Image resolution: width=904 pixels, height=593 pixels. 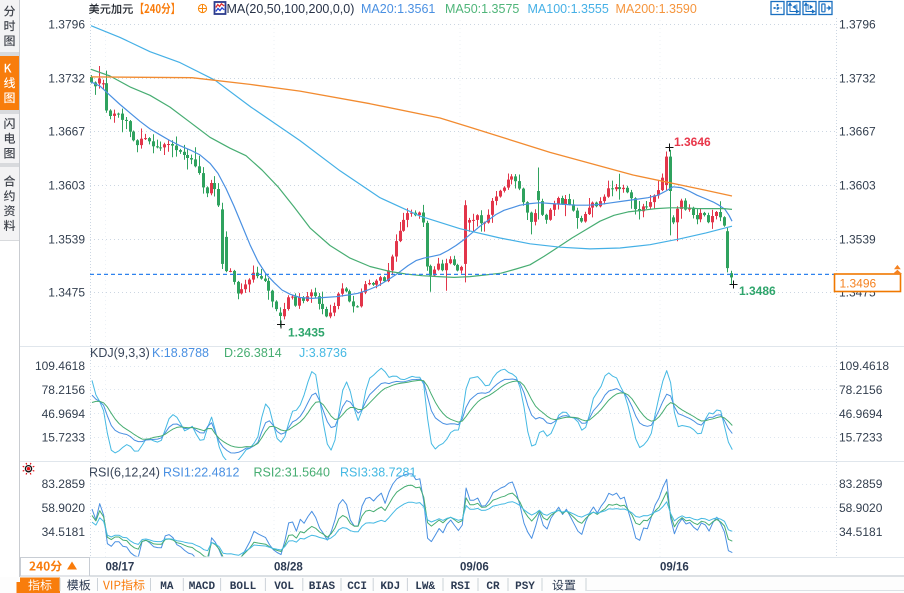 What do you see at coordinates (167, 587) in the screenshot?
I see `svg-text: MA` at bounding box center [167, 587].